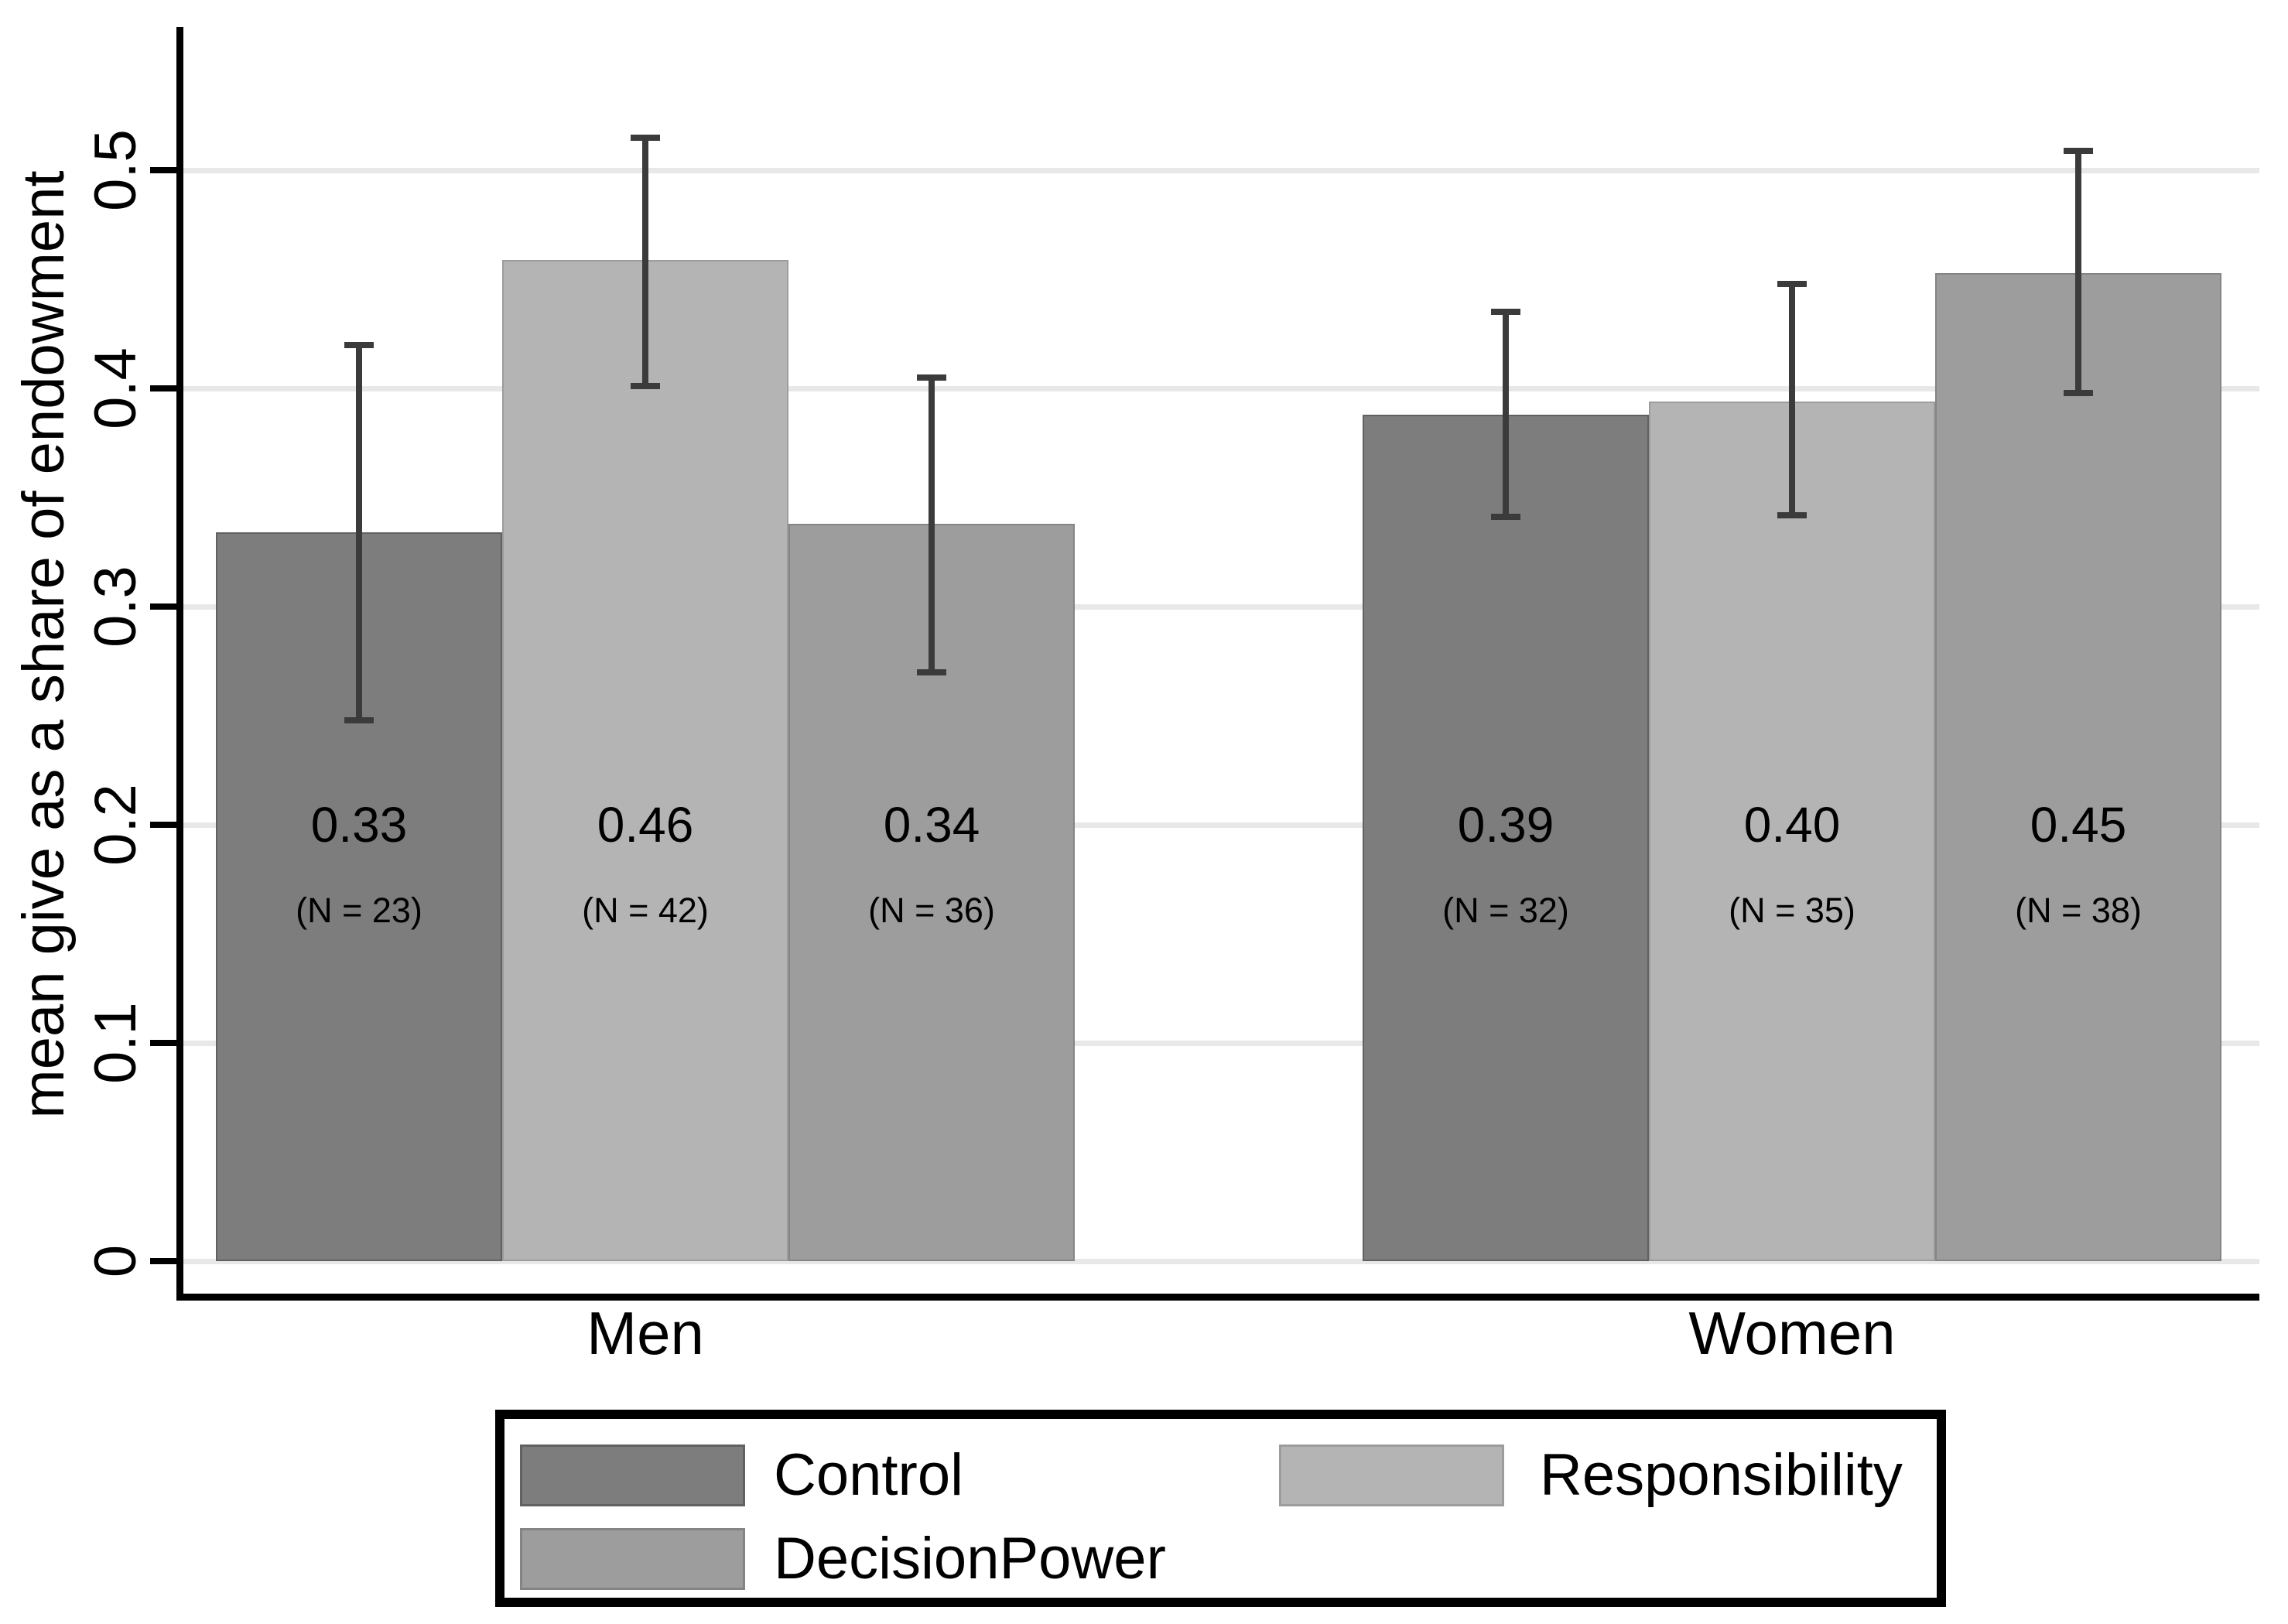  I want to click on y-tick-0.5, so click(163, 170).